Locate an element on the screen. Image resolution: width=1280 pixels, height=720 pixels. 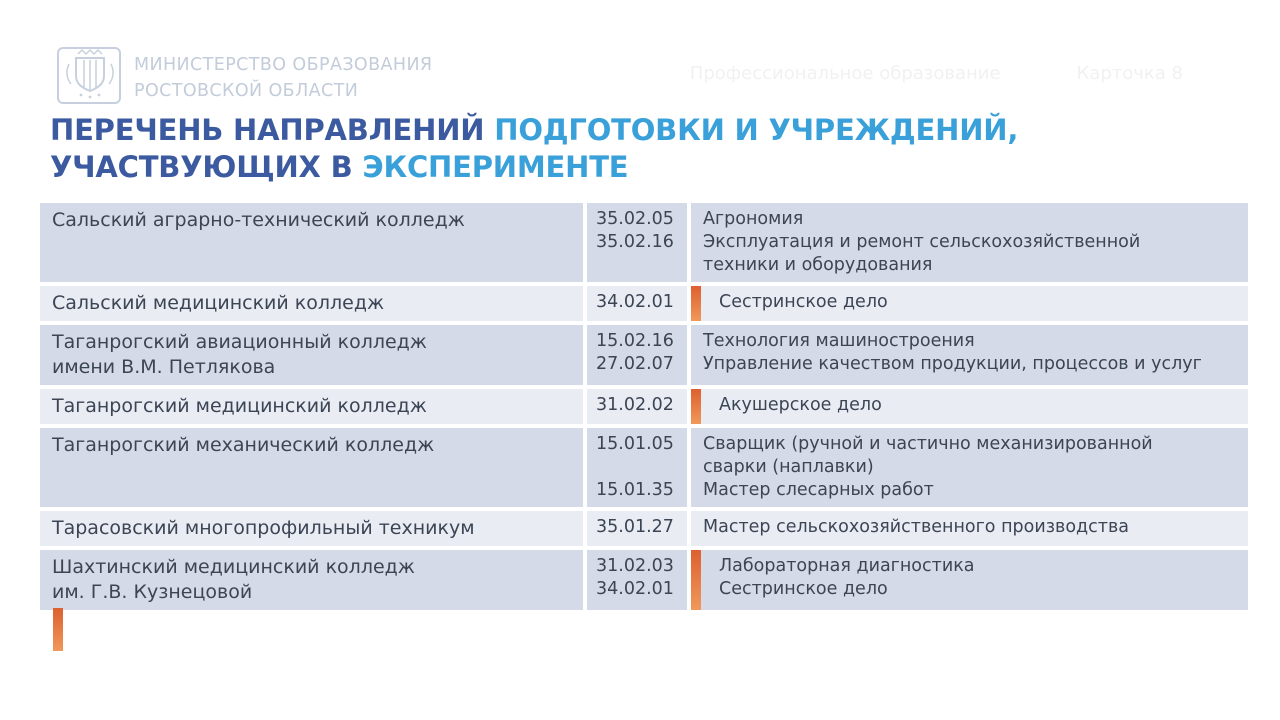
college-cell-line: Сальский аграрно-технический колледж is located at coordinates (258, 220).